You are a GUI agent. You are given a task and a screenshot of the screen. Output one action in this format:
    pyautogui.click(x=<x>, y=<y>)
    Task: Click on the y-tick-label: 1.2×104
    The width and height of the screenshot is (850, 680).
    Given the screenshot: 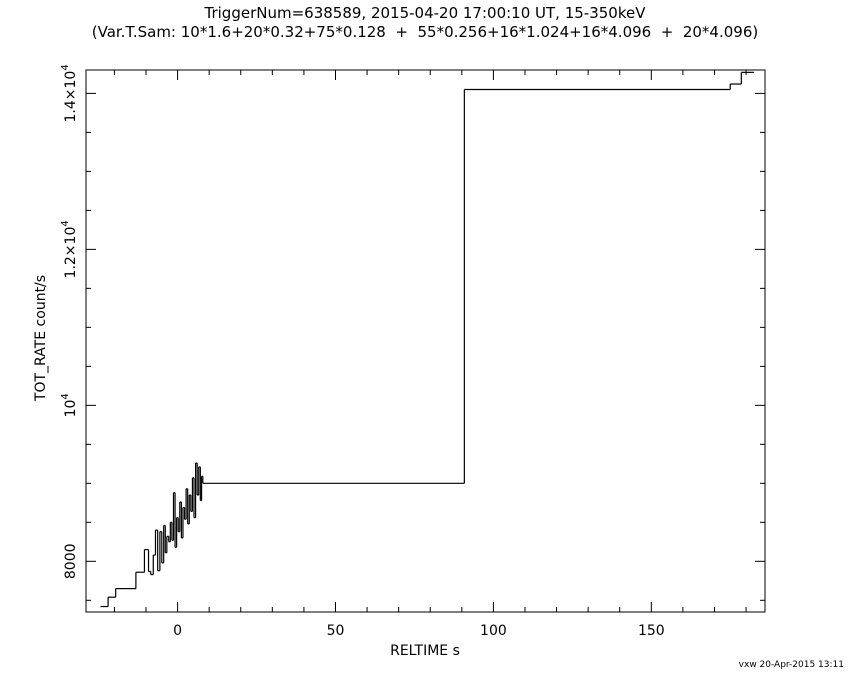 What is the action you would take?
    pyautogui.click(x=69, y=249)
    